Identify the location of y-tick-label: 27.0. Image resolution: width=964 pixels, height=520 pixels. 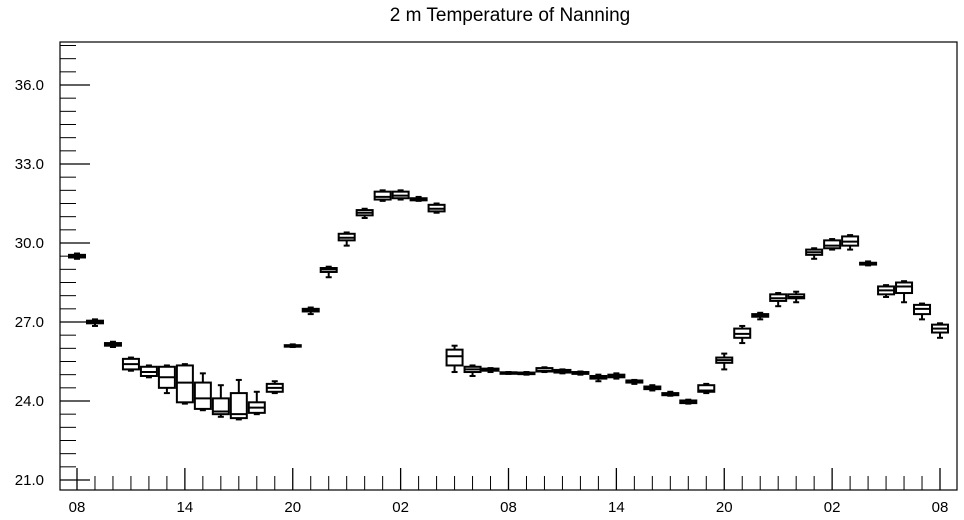
(29, 322).